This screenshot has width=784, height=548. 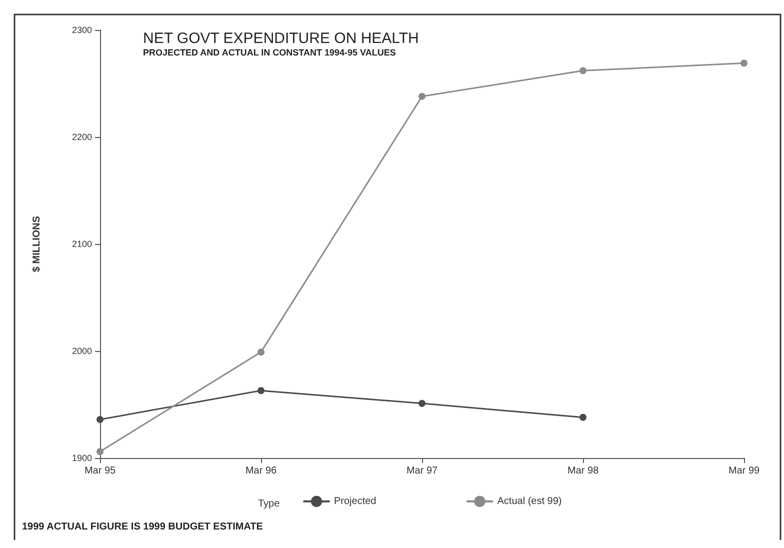 What do you see at coordinates (744, 471) in the screenshot?
I see `x-tick-label: Mar 99` at bounding box center [744, 471].